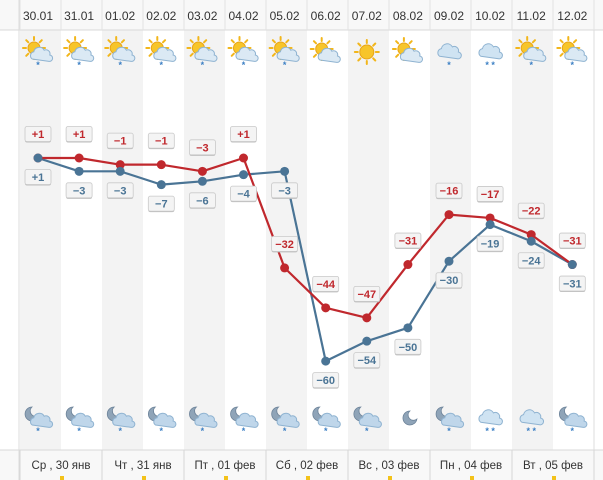  I want to click on date-label: 10.02, so click(490, 16).